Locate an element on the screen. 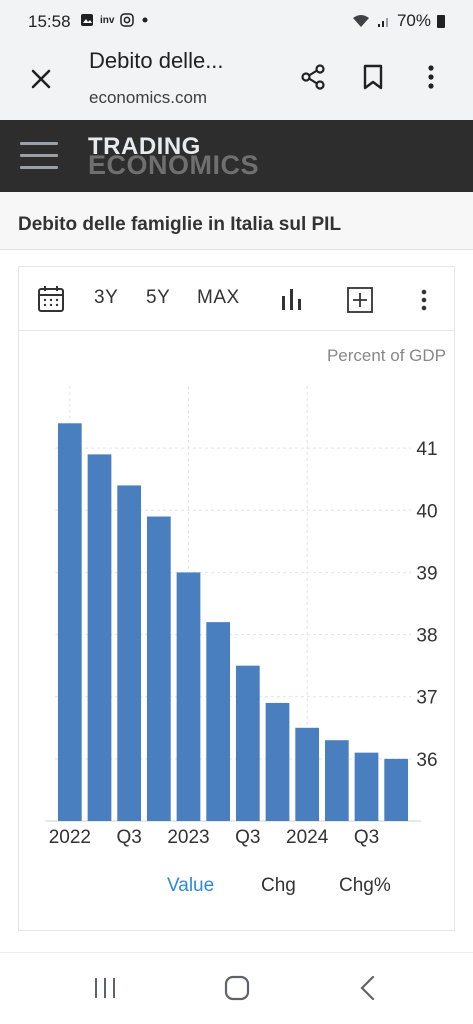 The image size is (473, 1024). system-navigation-bar is located at coordinates (236, 988).